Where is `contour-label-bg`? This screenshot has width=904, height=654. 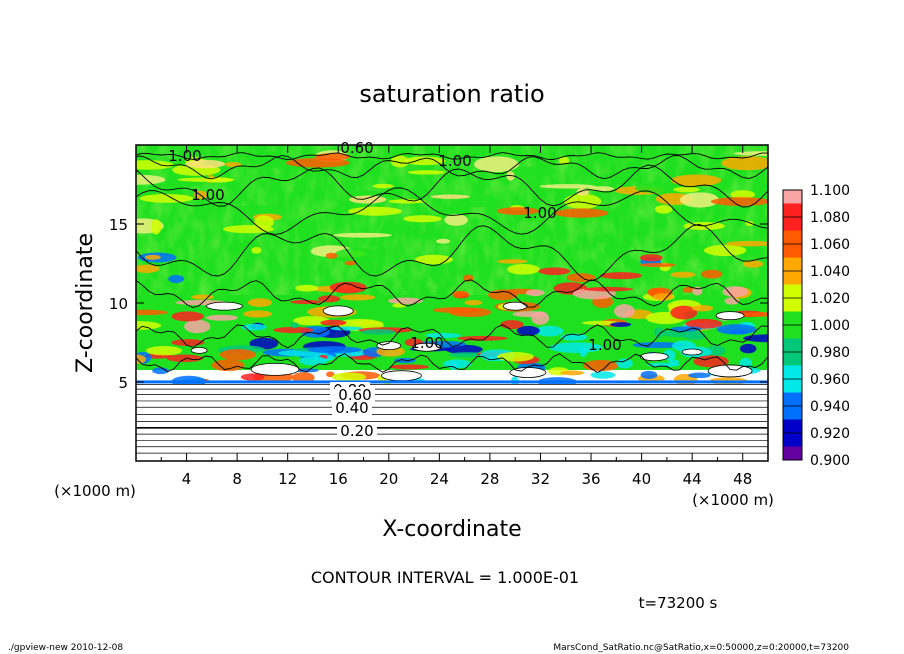 contour-label-bg is located at coordinates (355, 395).